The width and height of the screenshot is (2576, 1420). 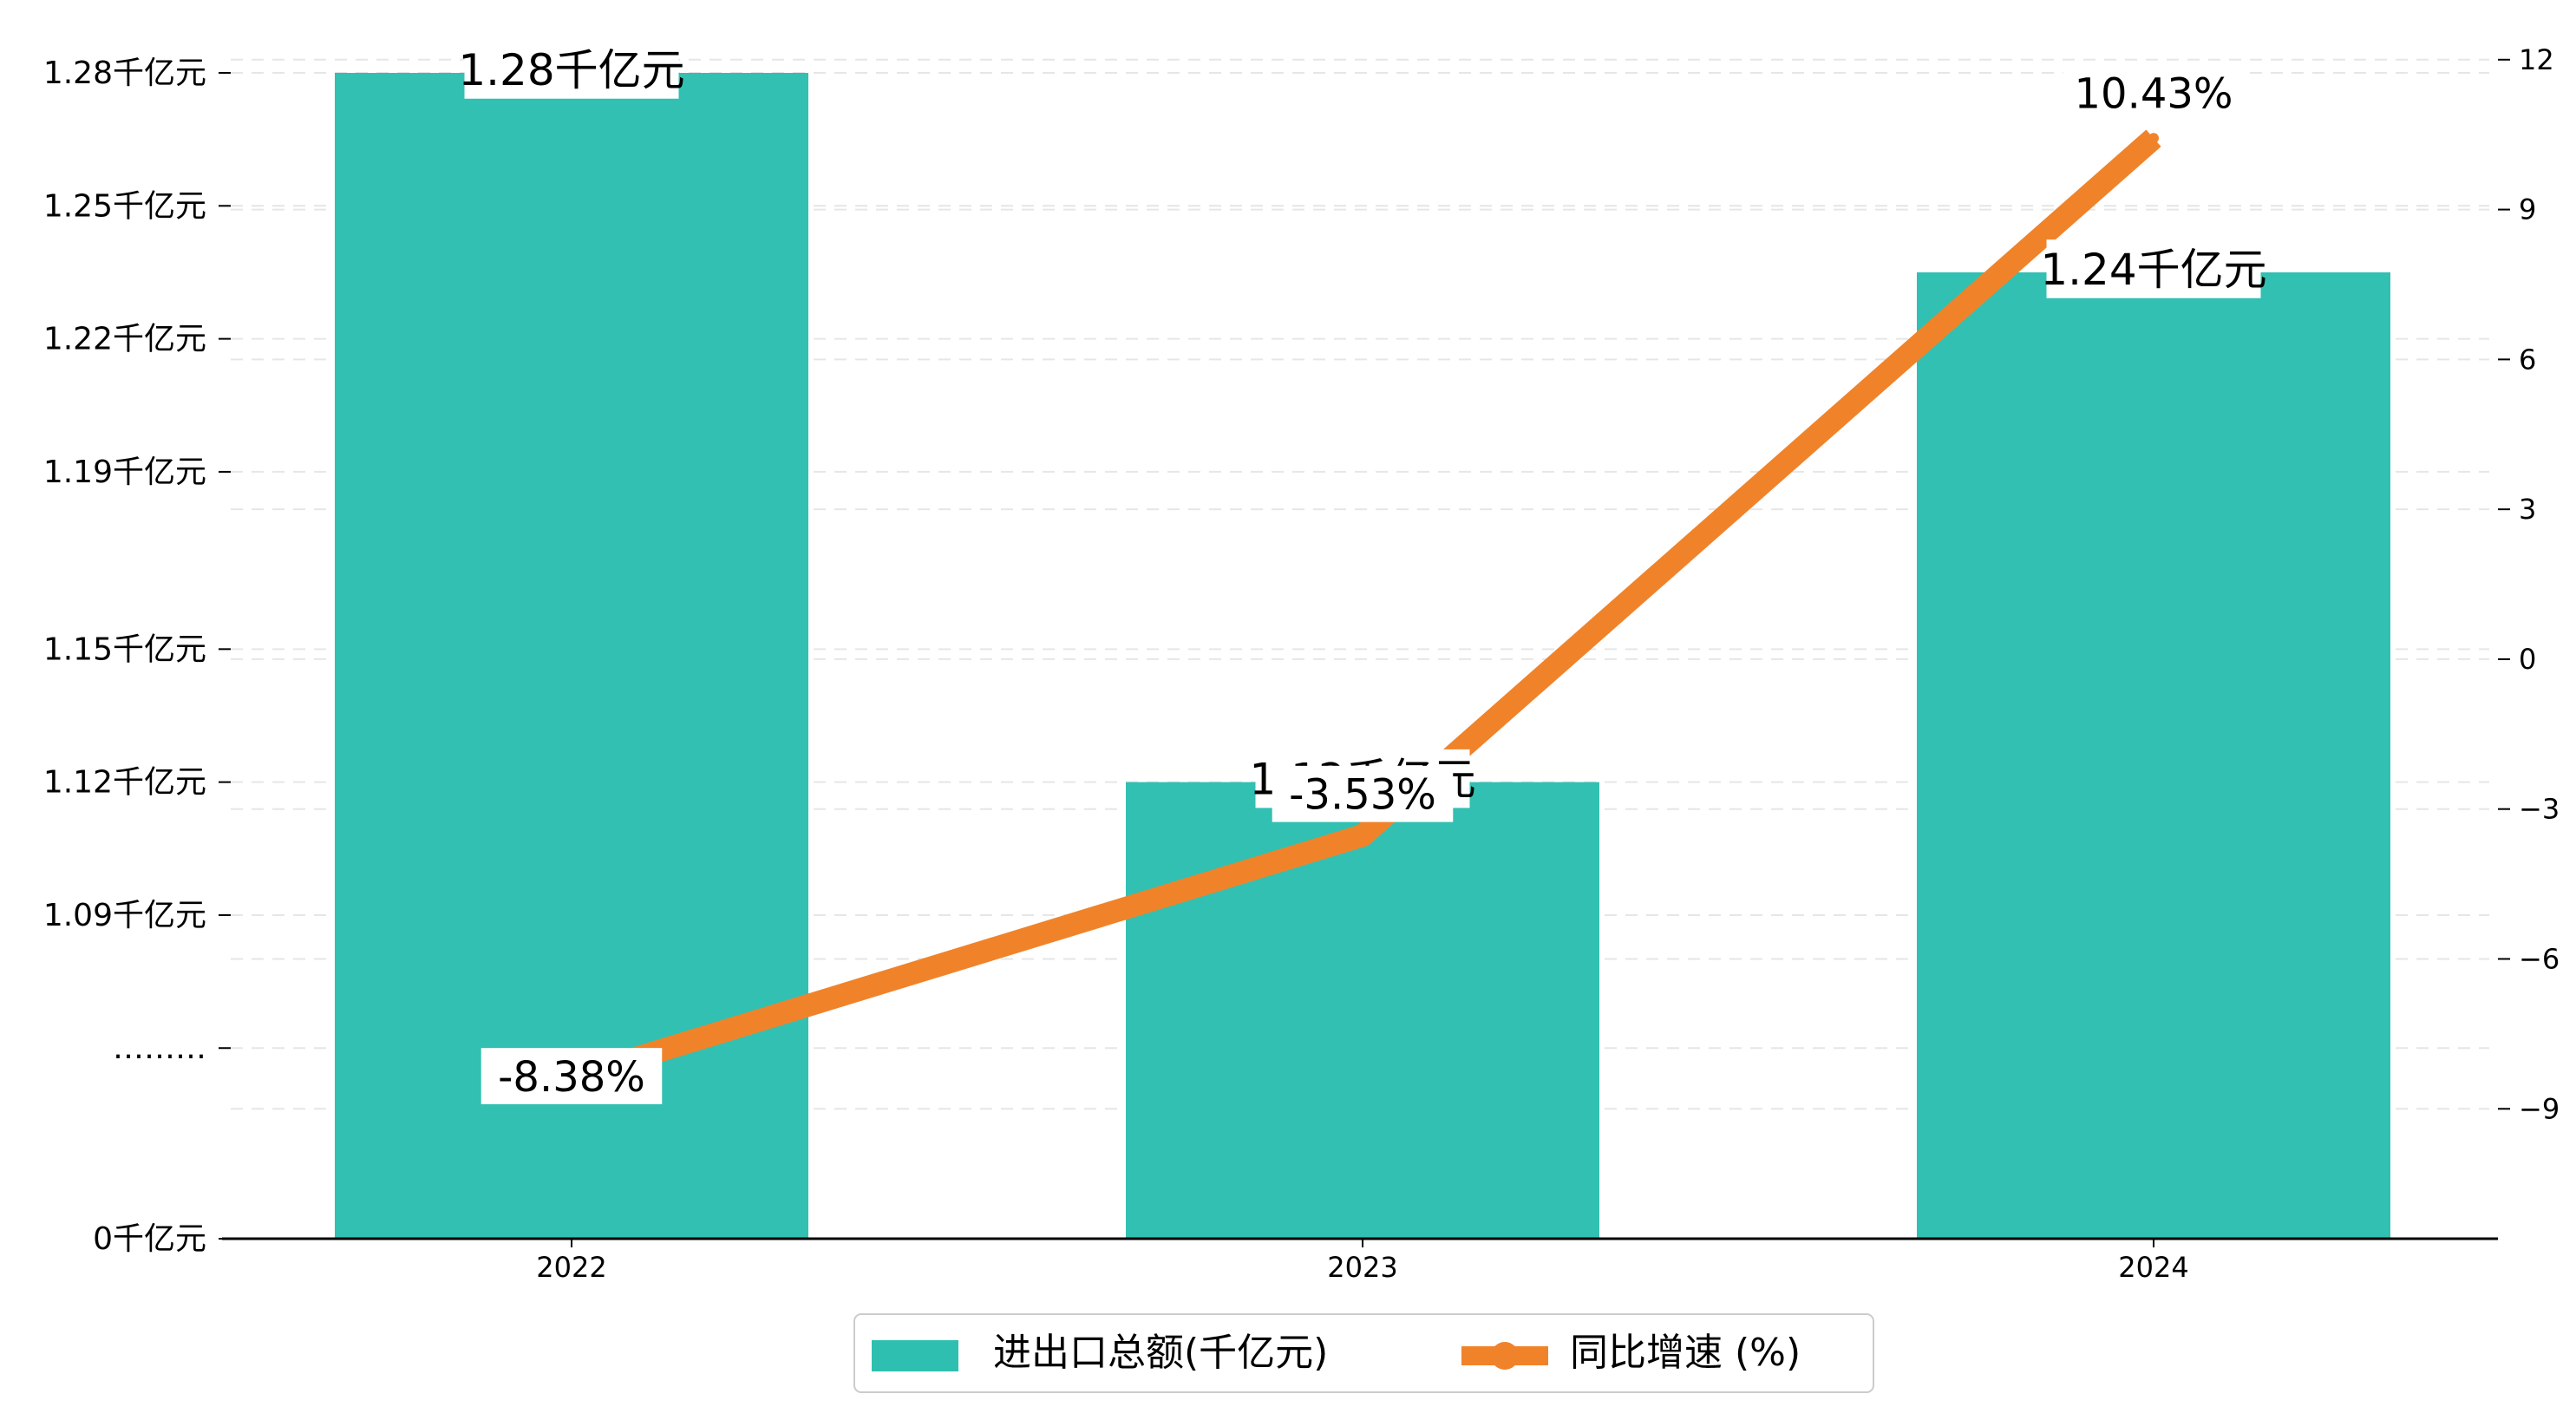 I want to click on right-tick-label: −6, so click(x=2539, y=958).